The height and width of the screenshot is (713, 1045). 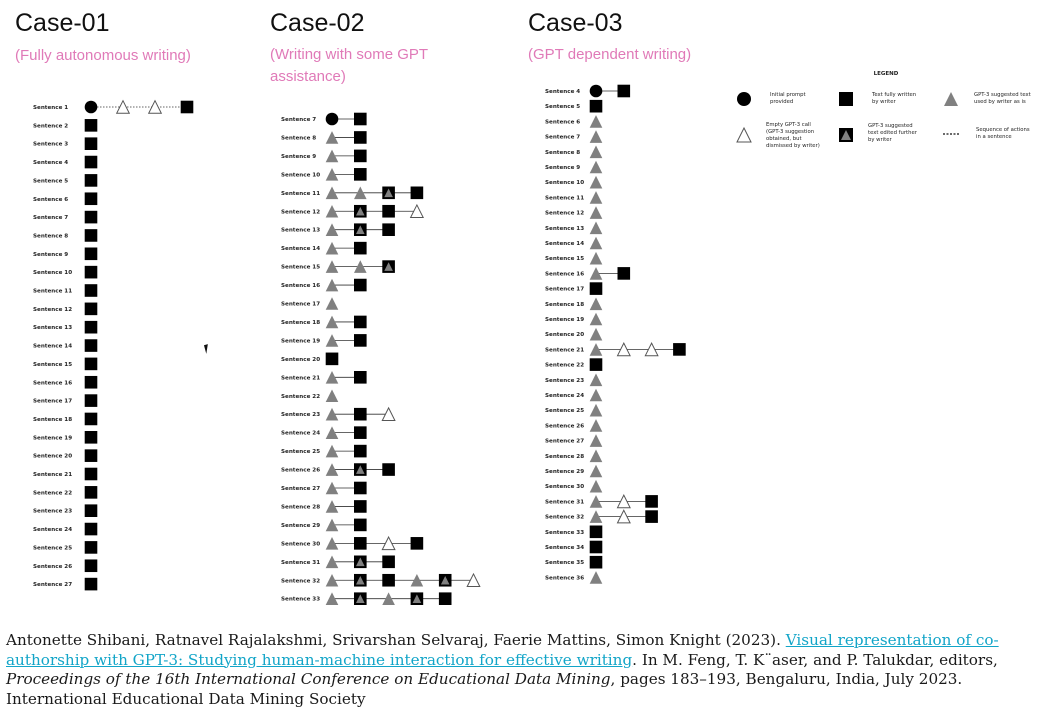 What do you see at coordinates (564, 320) in the screenshot?
I see `sentence-label: Sentence 19` at bounding box center [564, 320].